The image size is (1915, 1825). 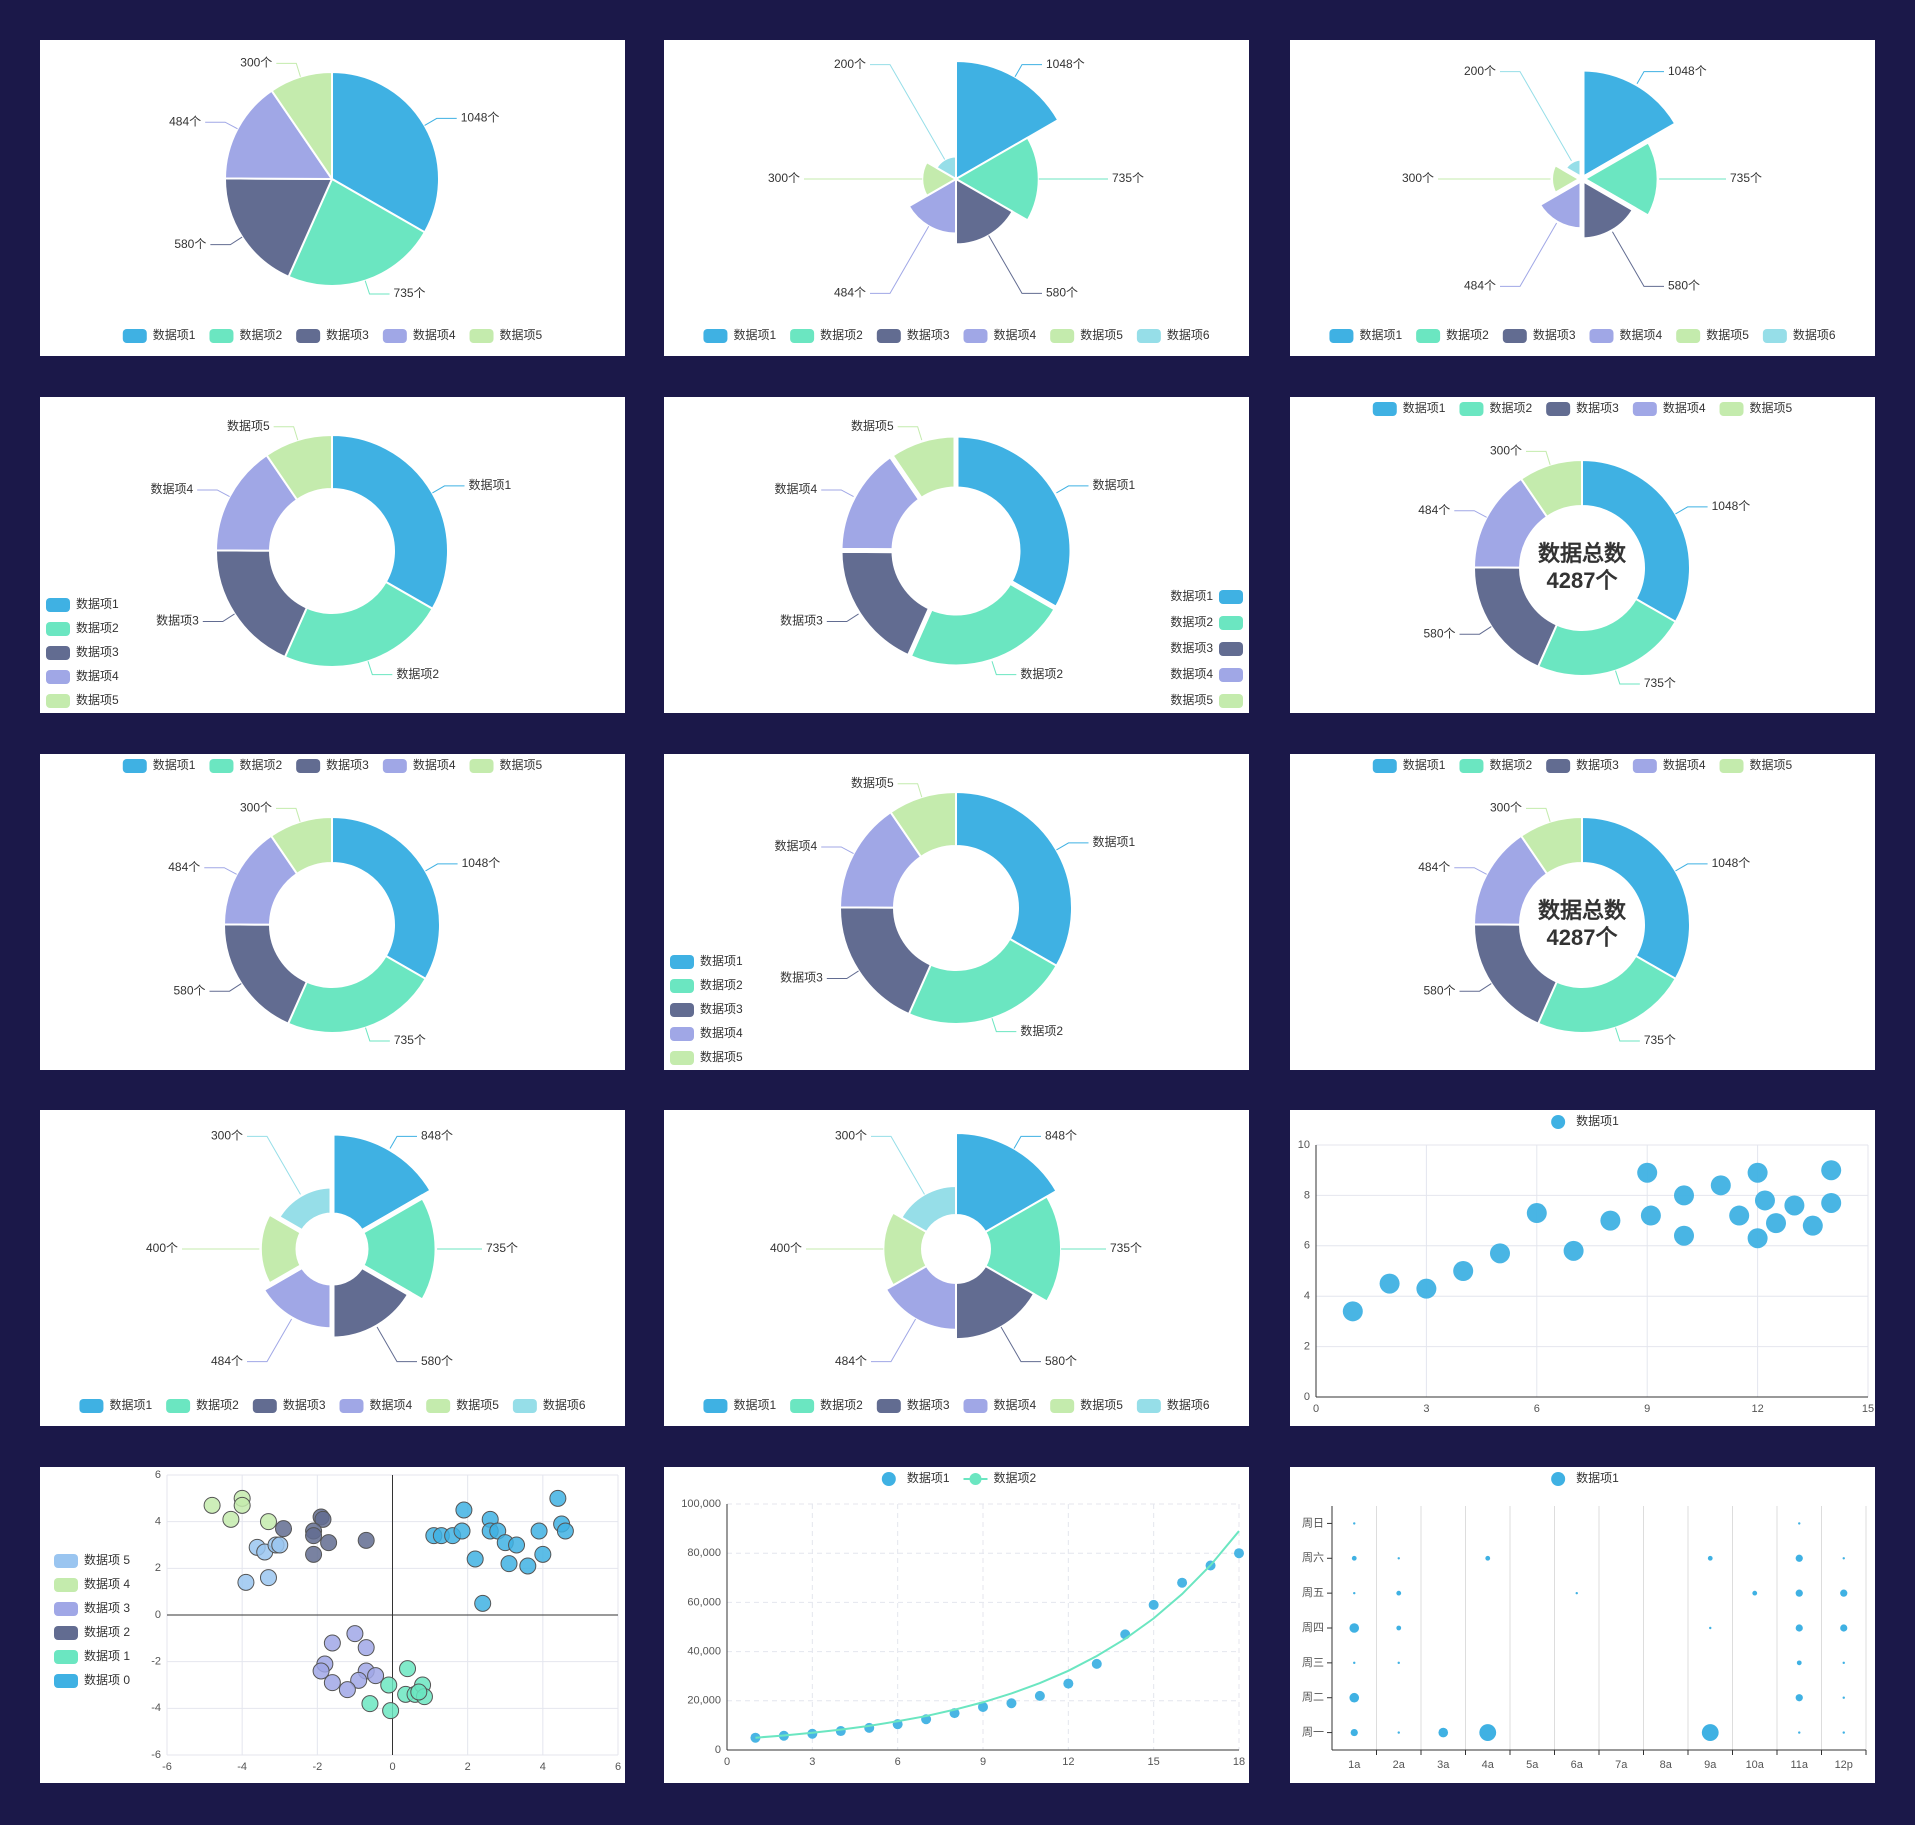 I want to click on slice-label: 735个, so click(x=1126, y=1248).